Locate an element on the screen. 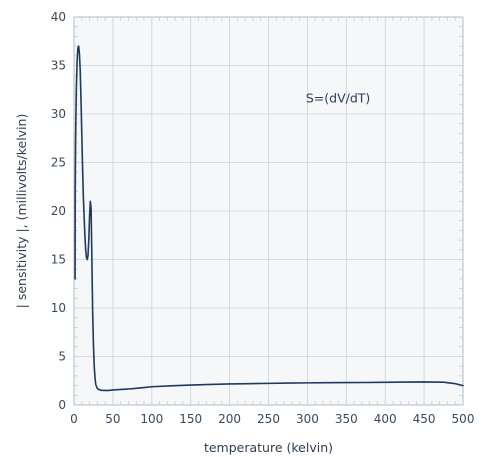  y-tick-label: 15 is located at coordinates (58, 260).